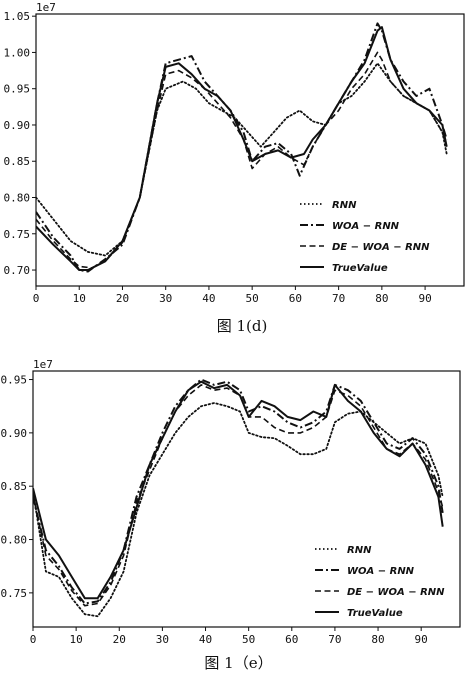 This screenshot has width=474, height=679. I want to click on figure-caption: 图 1(d), so click(242, 326).